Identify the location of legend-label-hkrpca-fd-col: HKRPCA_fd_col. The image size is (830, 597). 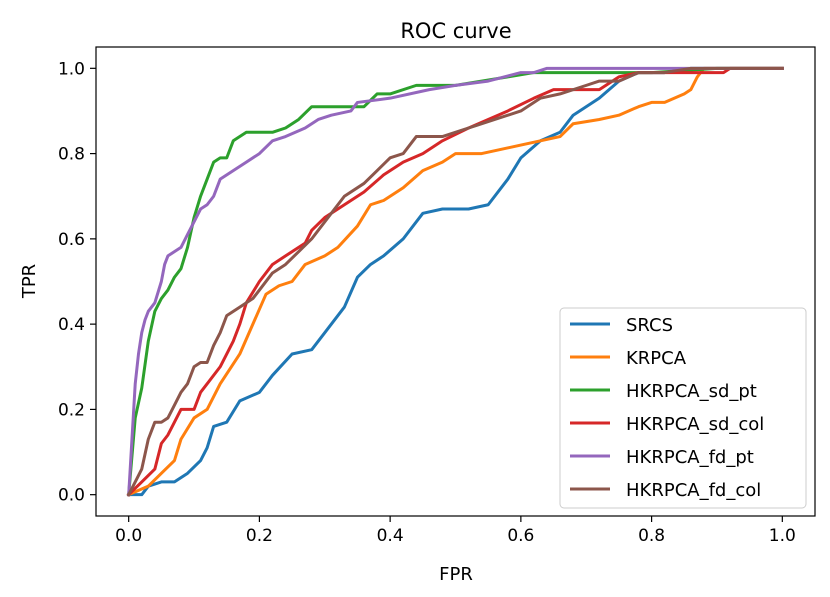
(693, 490).